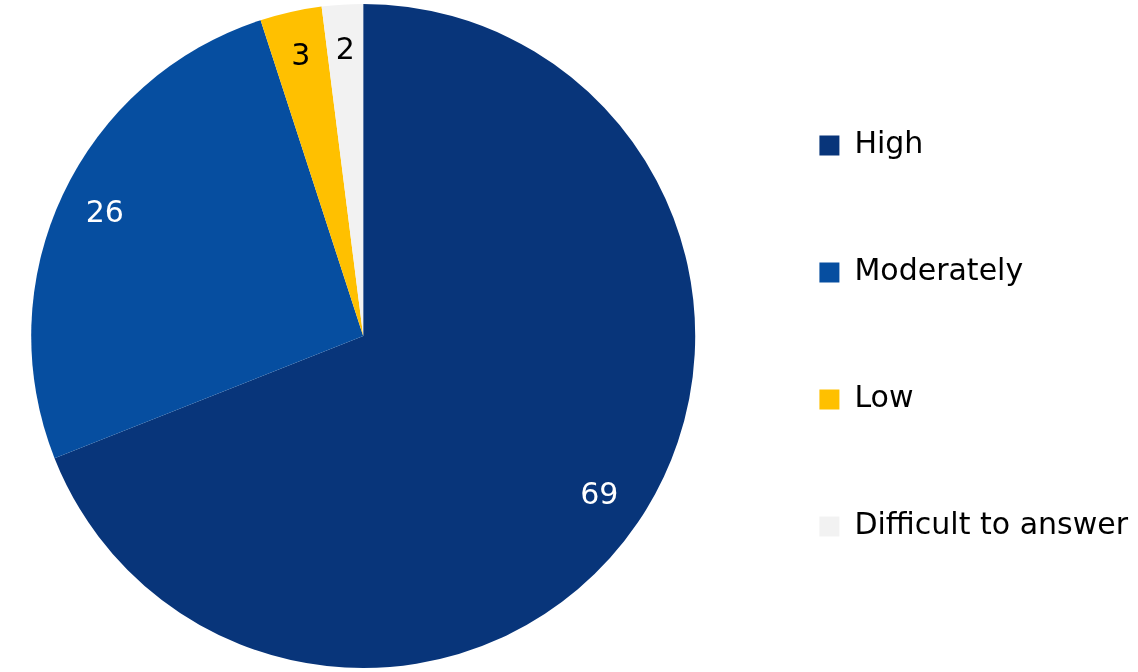  Describe the element at coordinates (991, 524) in the screenshot. I see `legend-label: Difficult to answer` at that location.